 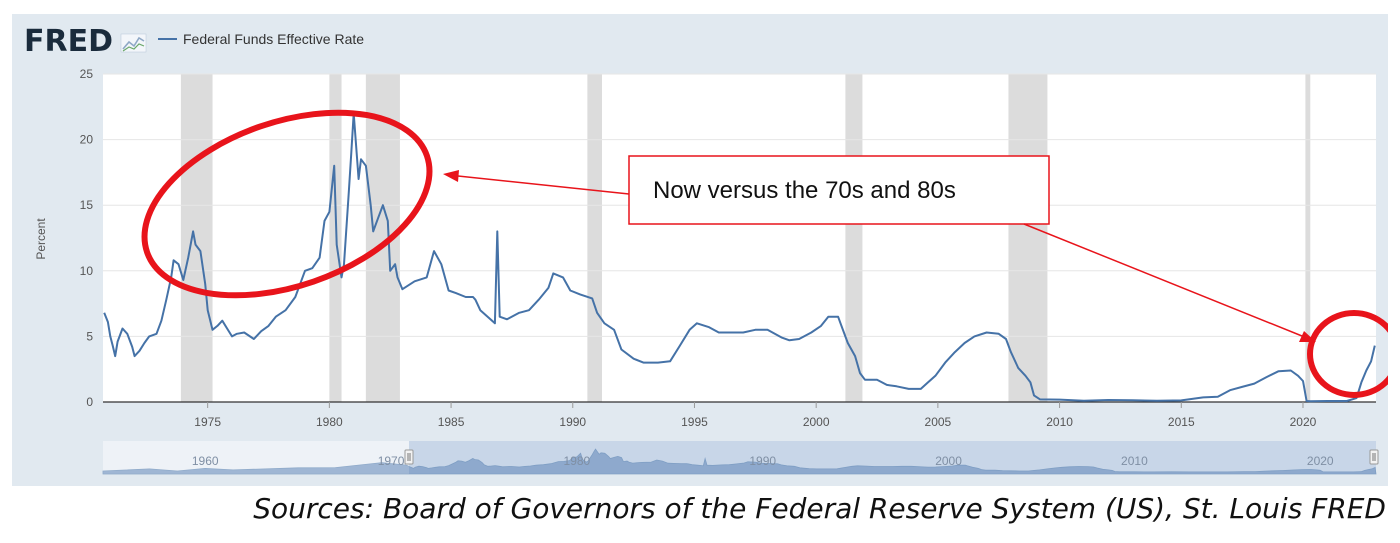 I want to click on highlight-circle-now, so click(x=1347, y=354).